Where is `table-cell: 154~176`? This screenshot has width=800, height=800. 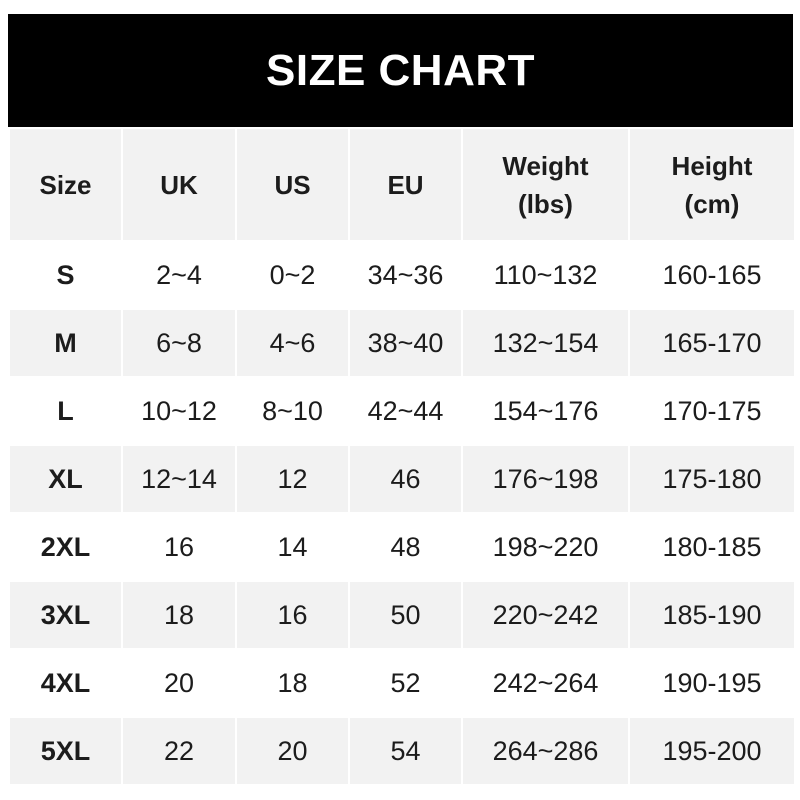
table-cell: 154~176 is located at coordinates (545, 410).